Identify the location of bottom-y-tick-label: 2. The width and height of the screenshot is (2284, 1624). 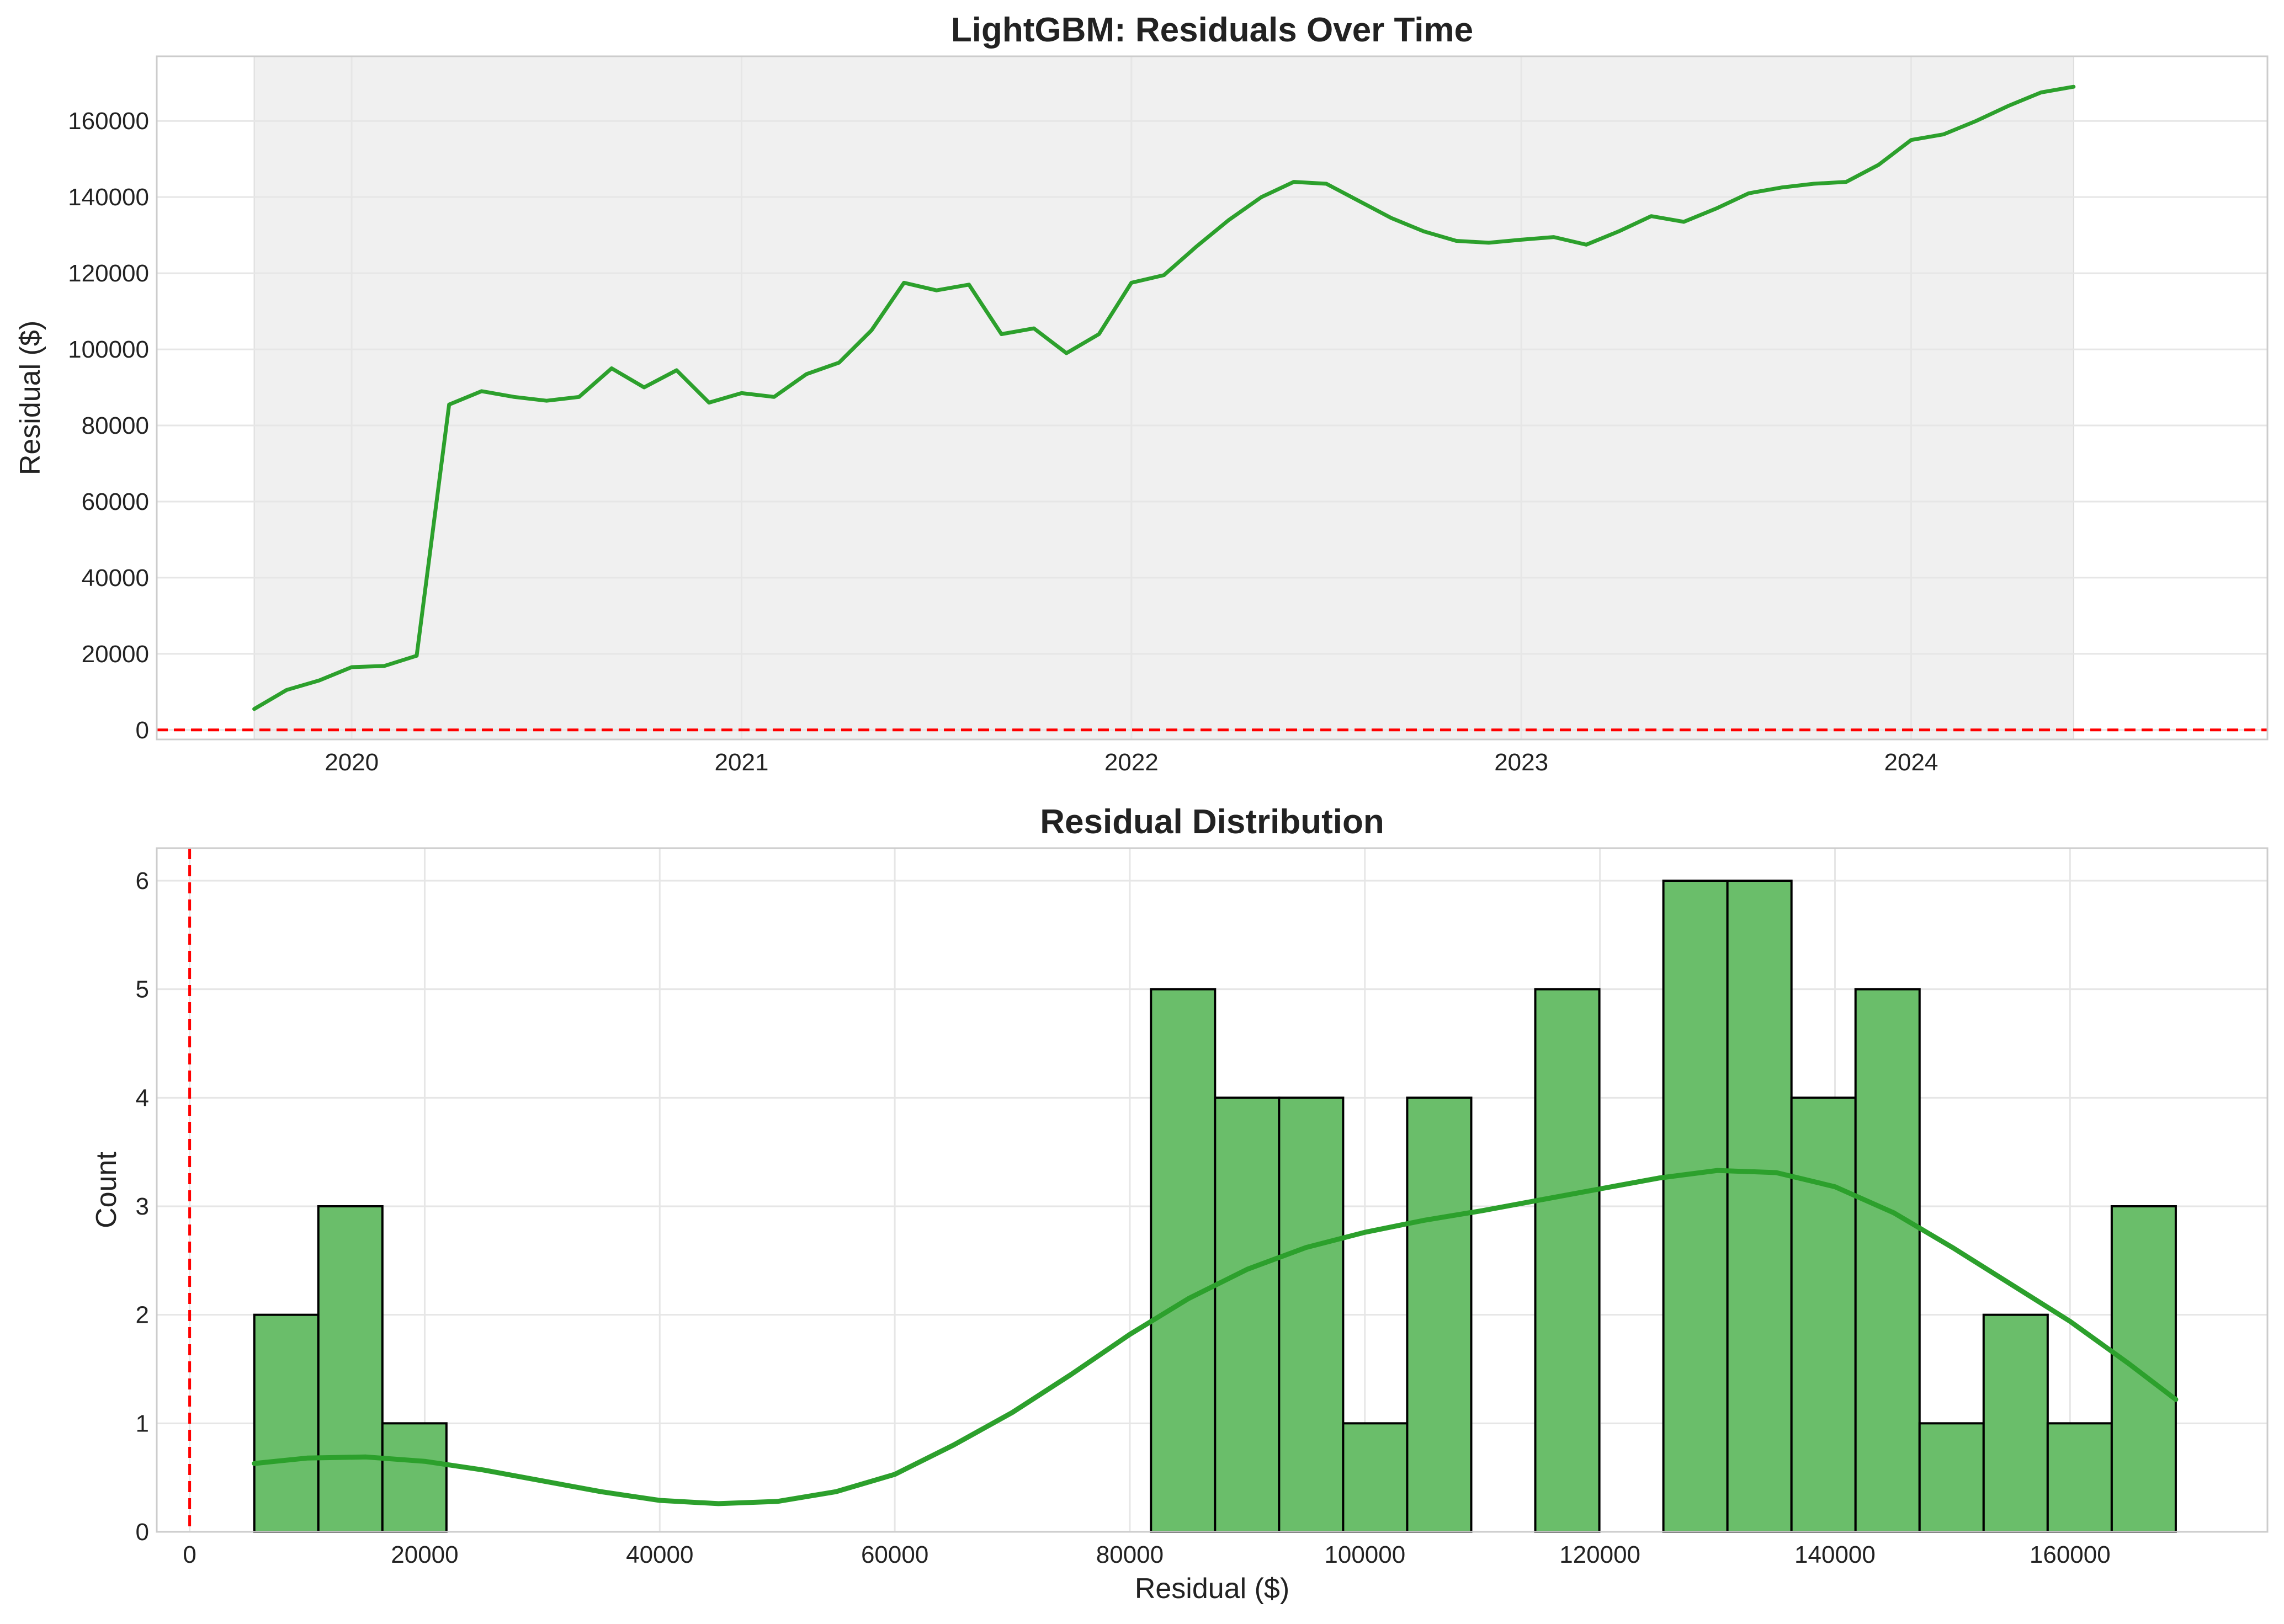
(143, 1316).